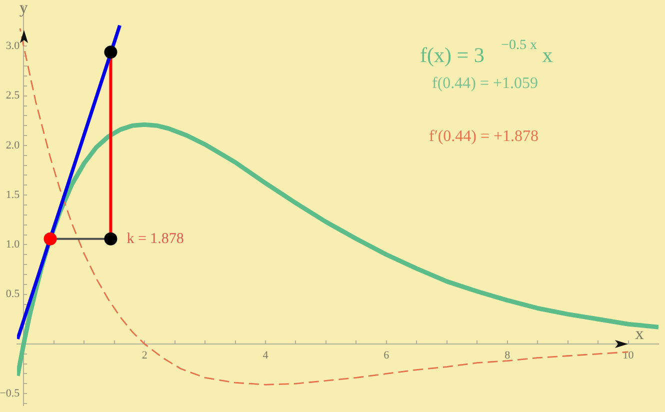 This screenshot has width=665, height=412. I want to click on y-tick-label: 1.0, so click(13, 244).